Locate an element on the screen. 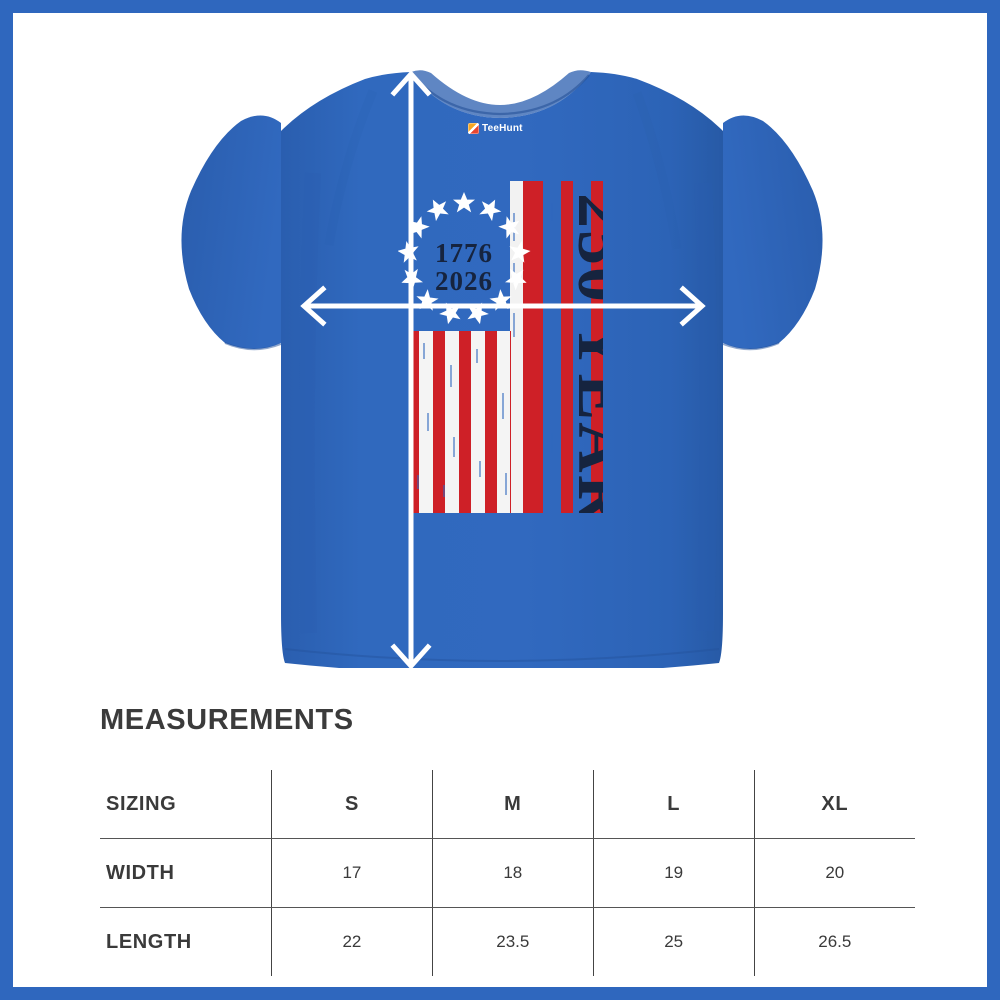 This screenshot has width=1000, height=1000. row-label-width: WIDTH is located at coordinates (186, 873).